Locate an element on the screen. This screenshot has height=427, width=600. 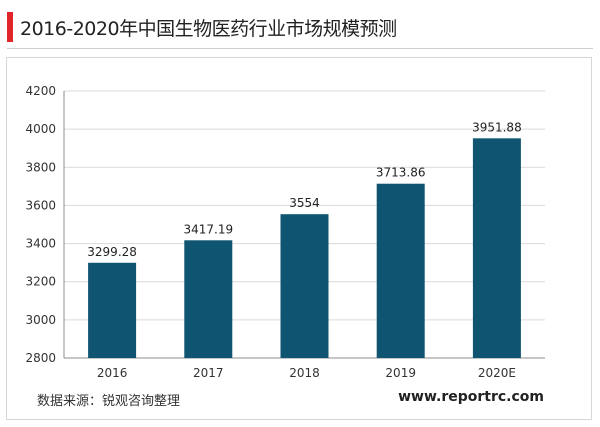
y-tick-label: 2800 is located at coordinates (40, 358).